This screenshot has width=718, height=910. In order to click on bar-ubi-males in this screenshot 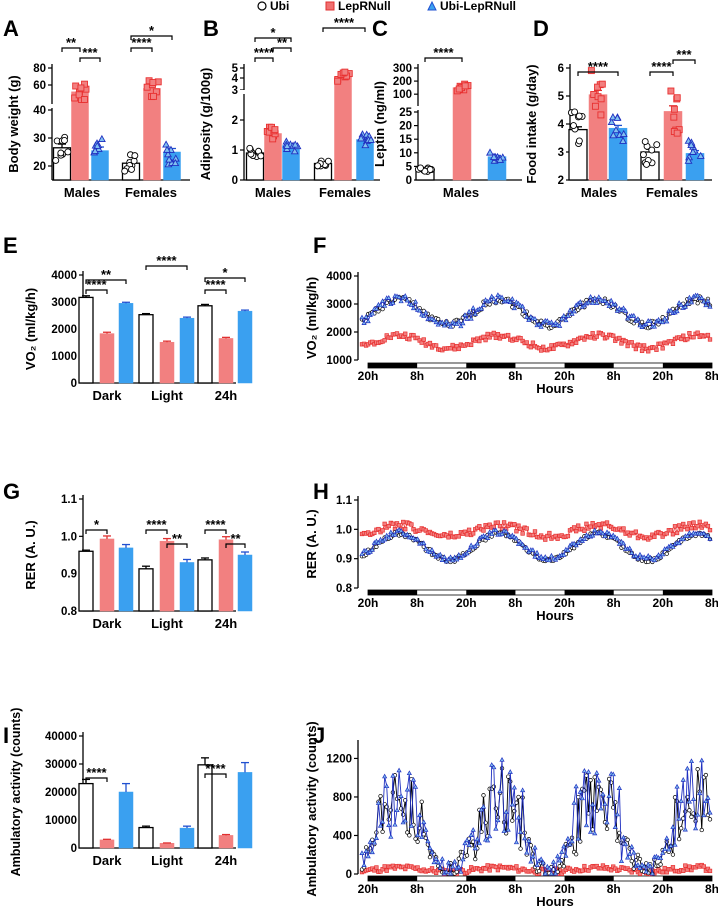, I will do `click(578, 154)`.